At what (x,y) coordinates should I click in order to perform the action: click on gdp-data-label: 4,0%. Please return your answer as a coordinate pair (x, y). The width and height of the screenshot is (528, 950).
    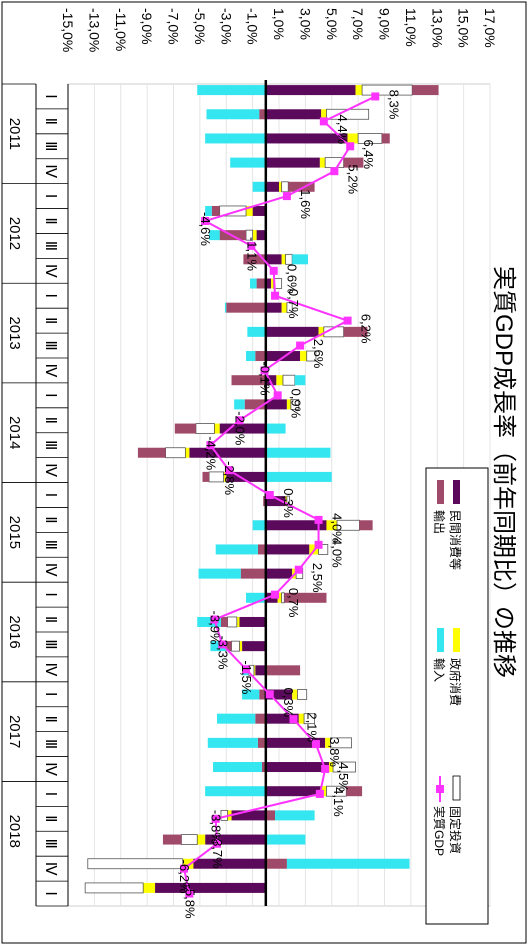
    Looking at the image, I should click on (337, 528).